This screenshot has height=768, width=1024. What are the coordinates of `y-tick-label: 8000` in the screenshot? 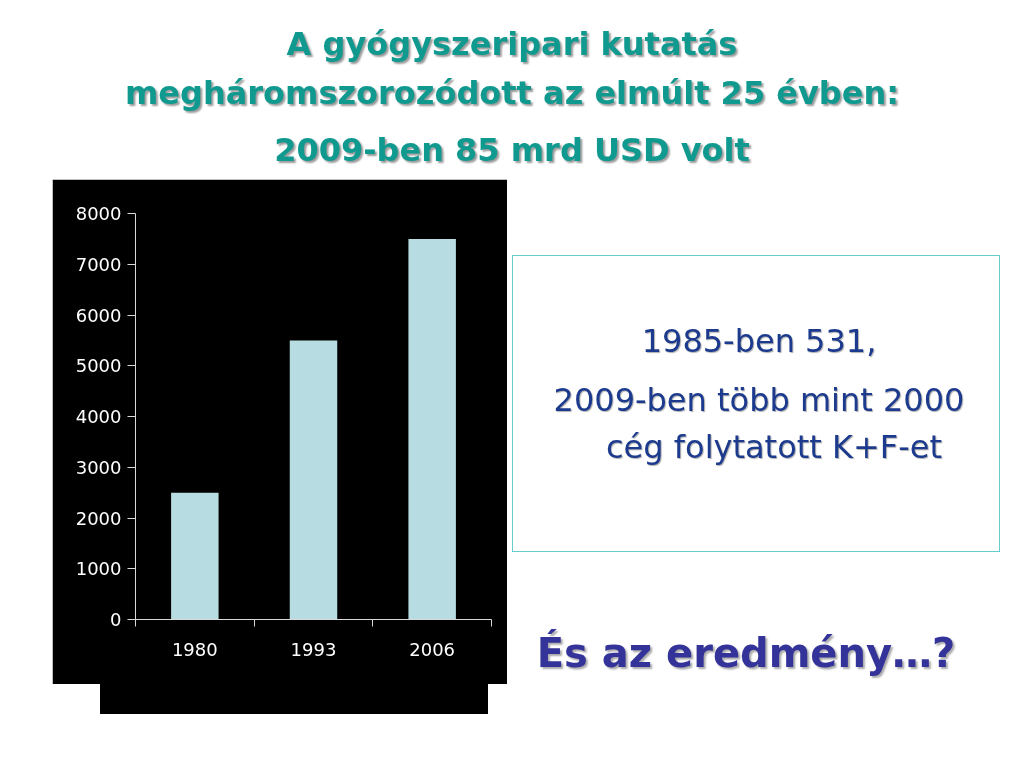 It's located at (98, 213).